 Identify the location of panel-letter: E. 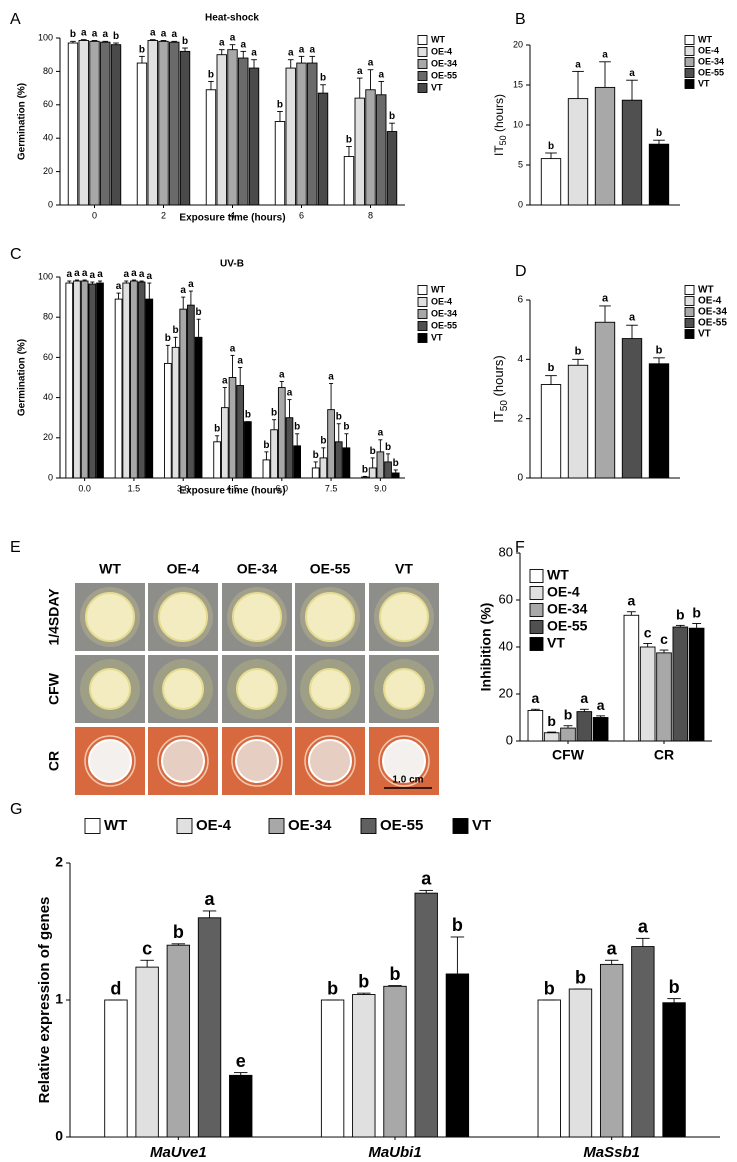
(15, 547).